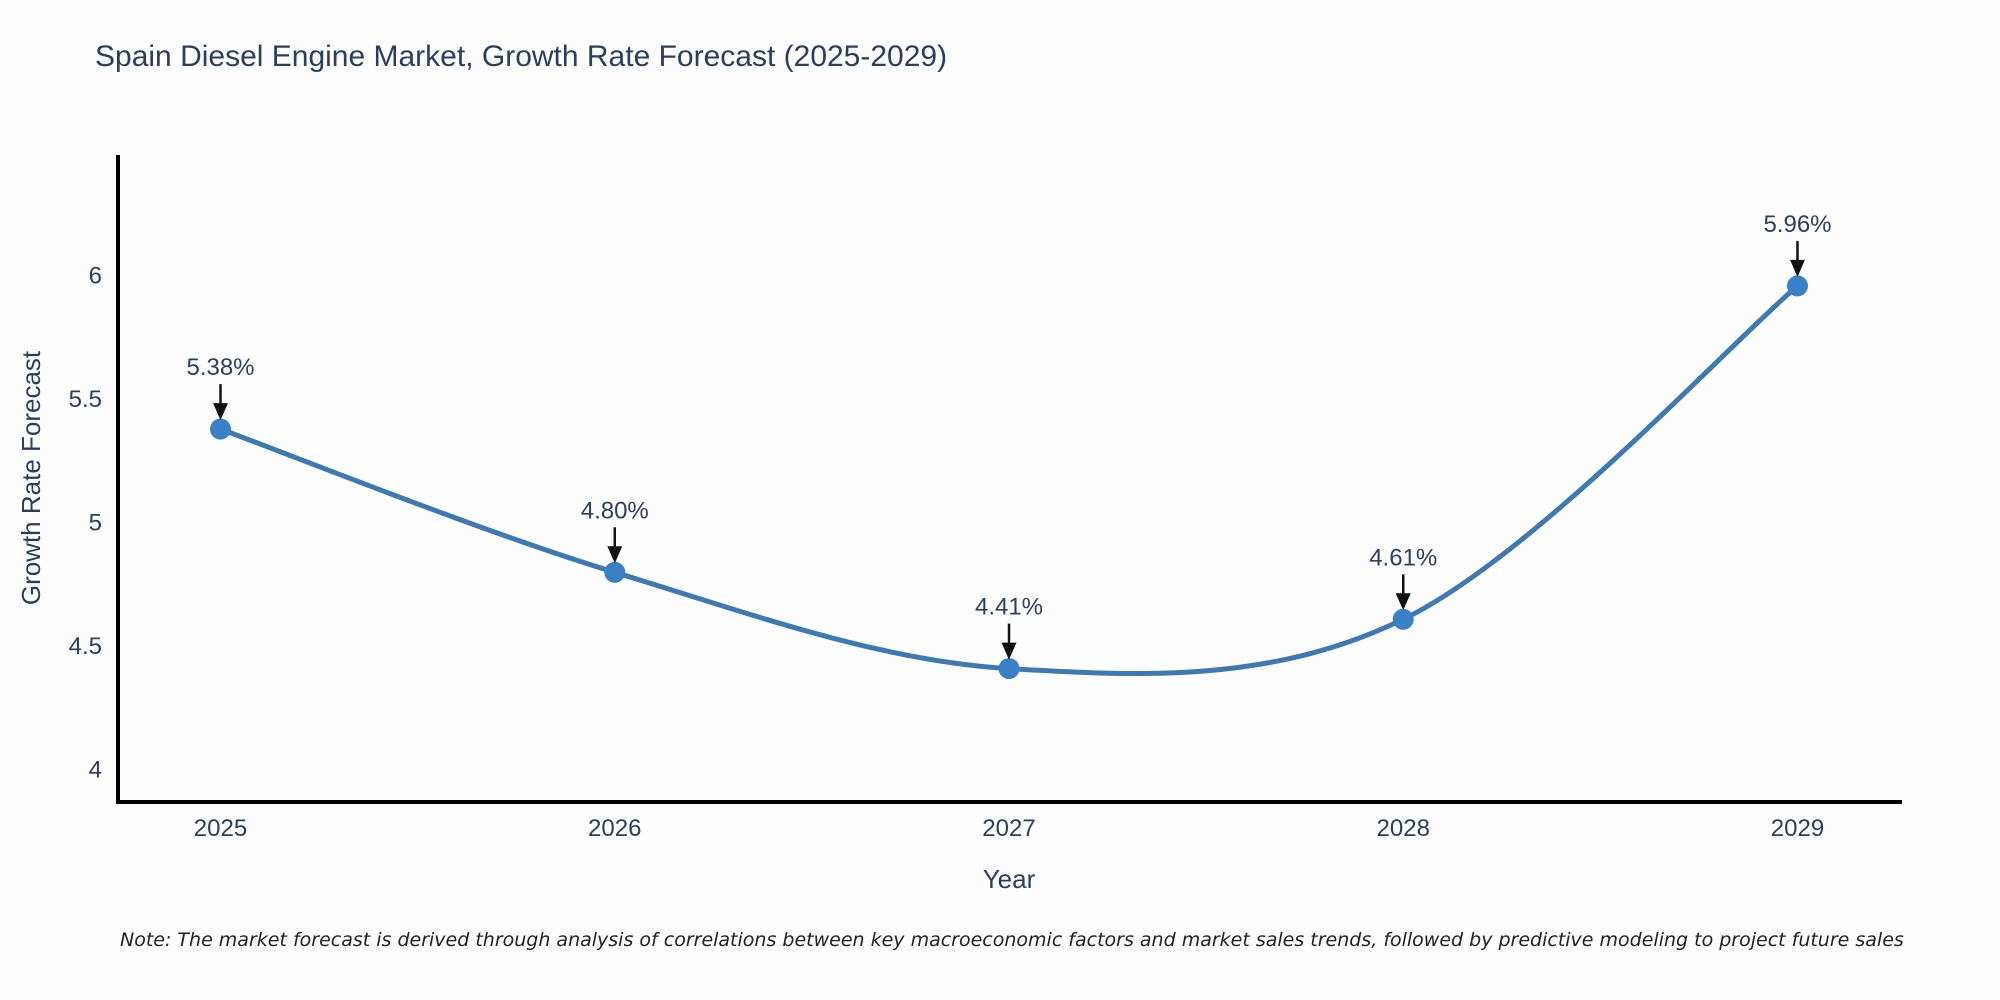  Describe the element at coordinates (1009, 879) in the screenshot. I see `x-axis-title: Year` at that location.